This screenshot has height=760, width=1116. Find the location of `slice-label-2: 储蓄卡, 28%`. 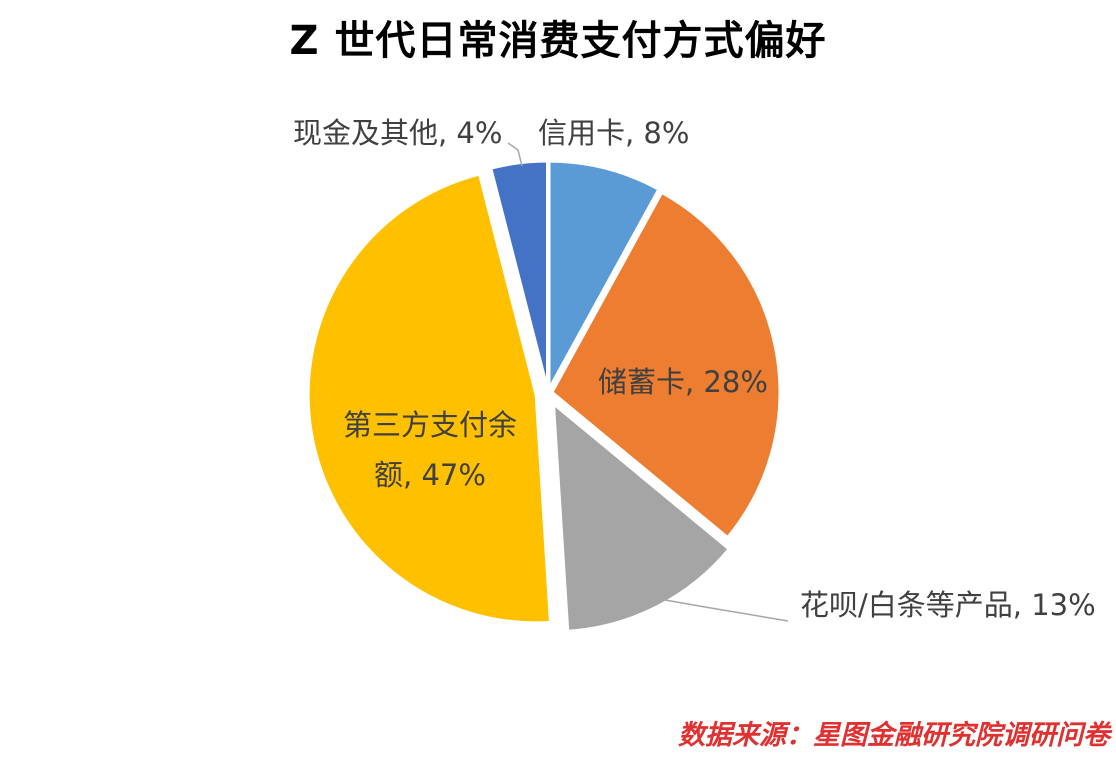

slice-label-2: 储蓄卡, 28% is located at coordinates (683, 382).